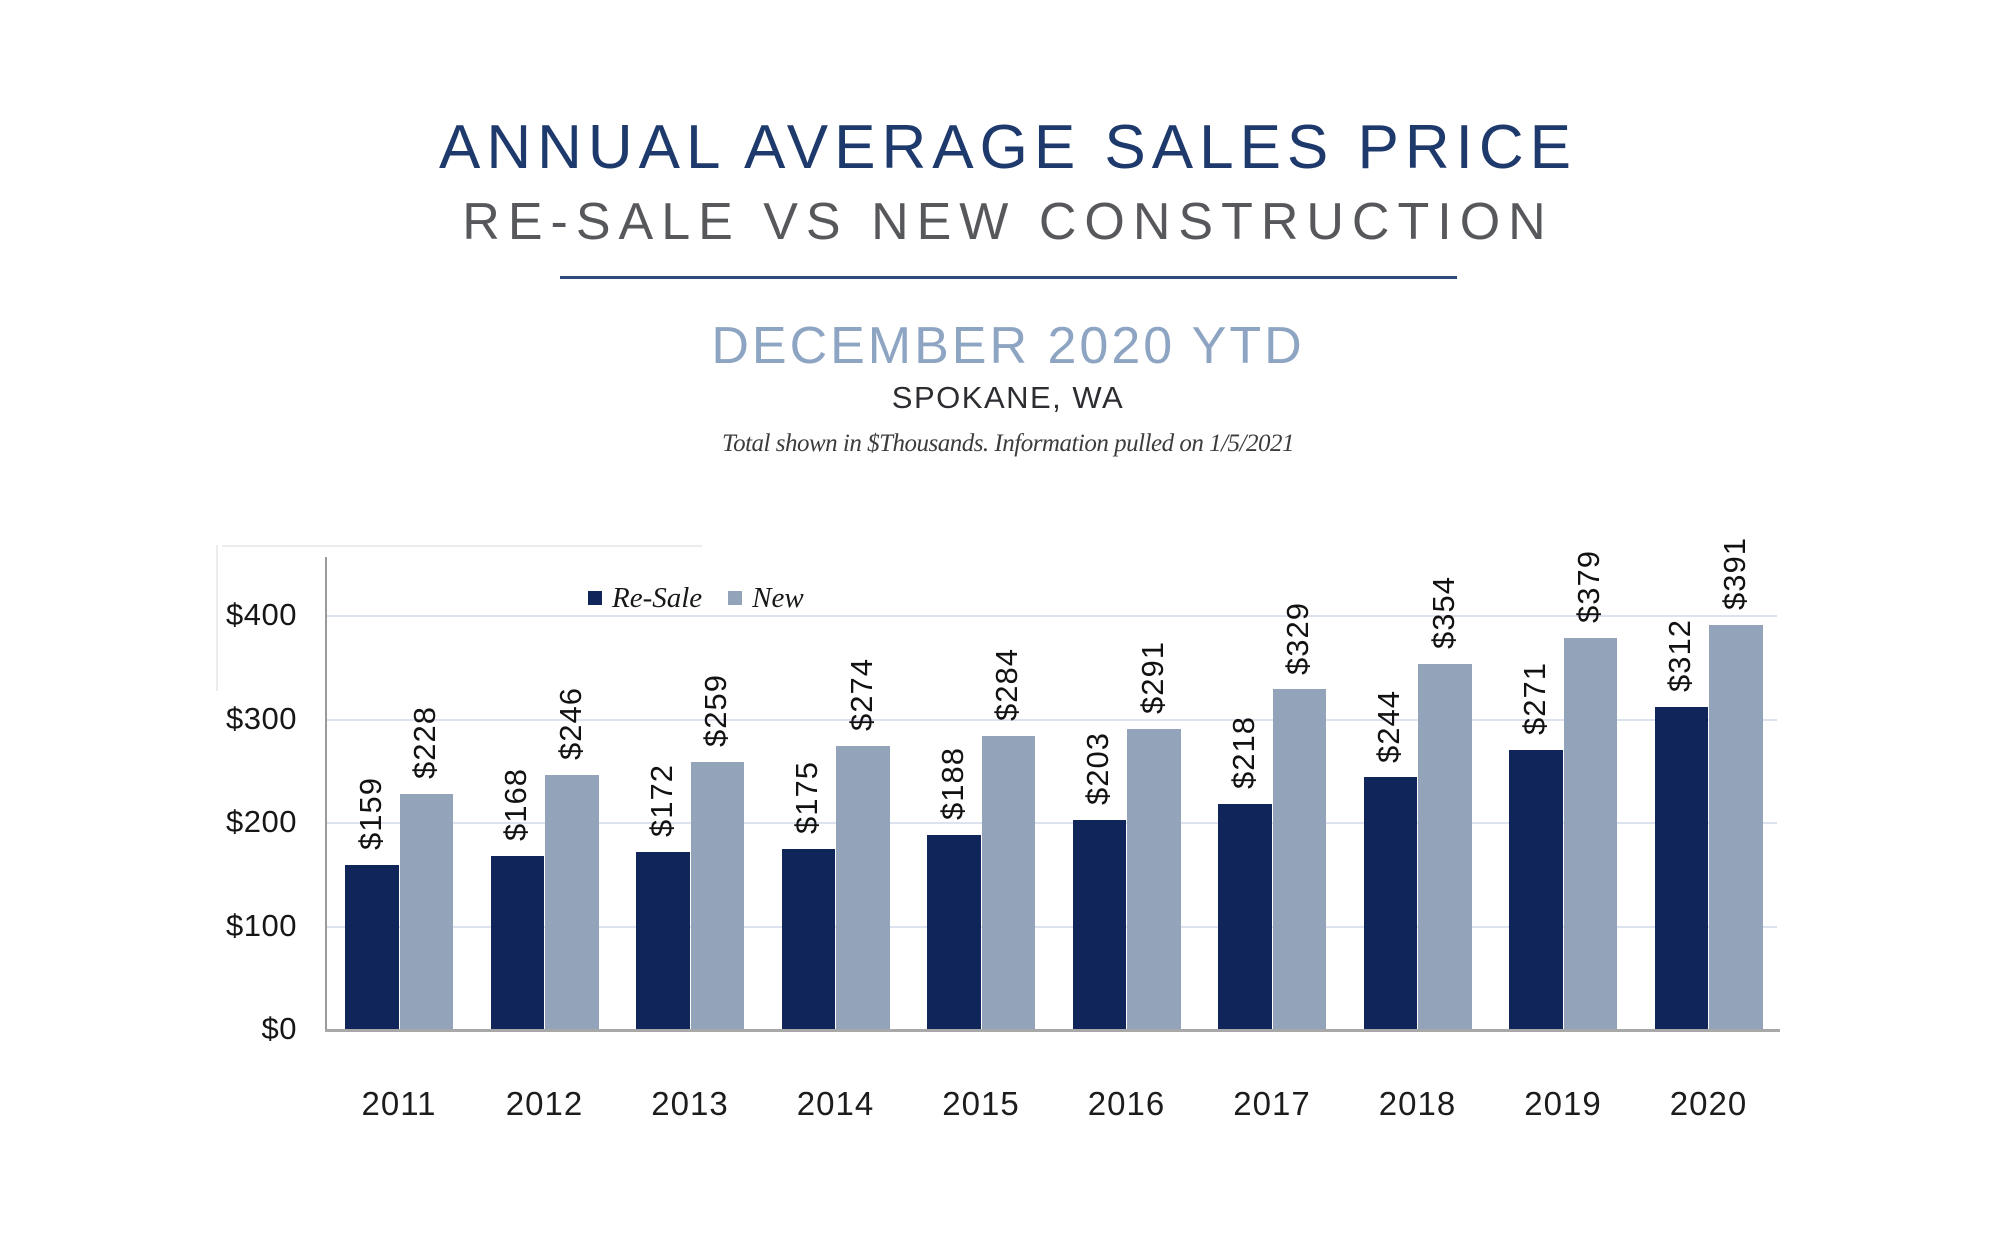 The height and width of the screenshot is (1250, 2000). Describe the element at coordinates (954, 932) in the screenshot. I see `bar-resale-2015` at that location.